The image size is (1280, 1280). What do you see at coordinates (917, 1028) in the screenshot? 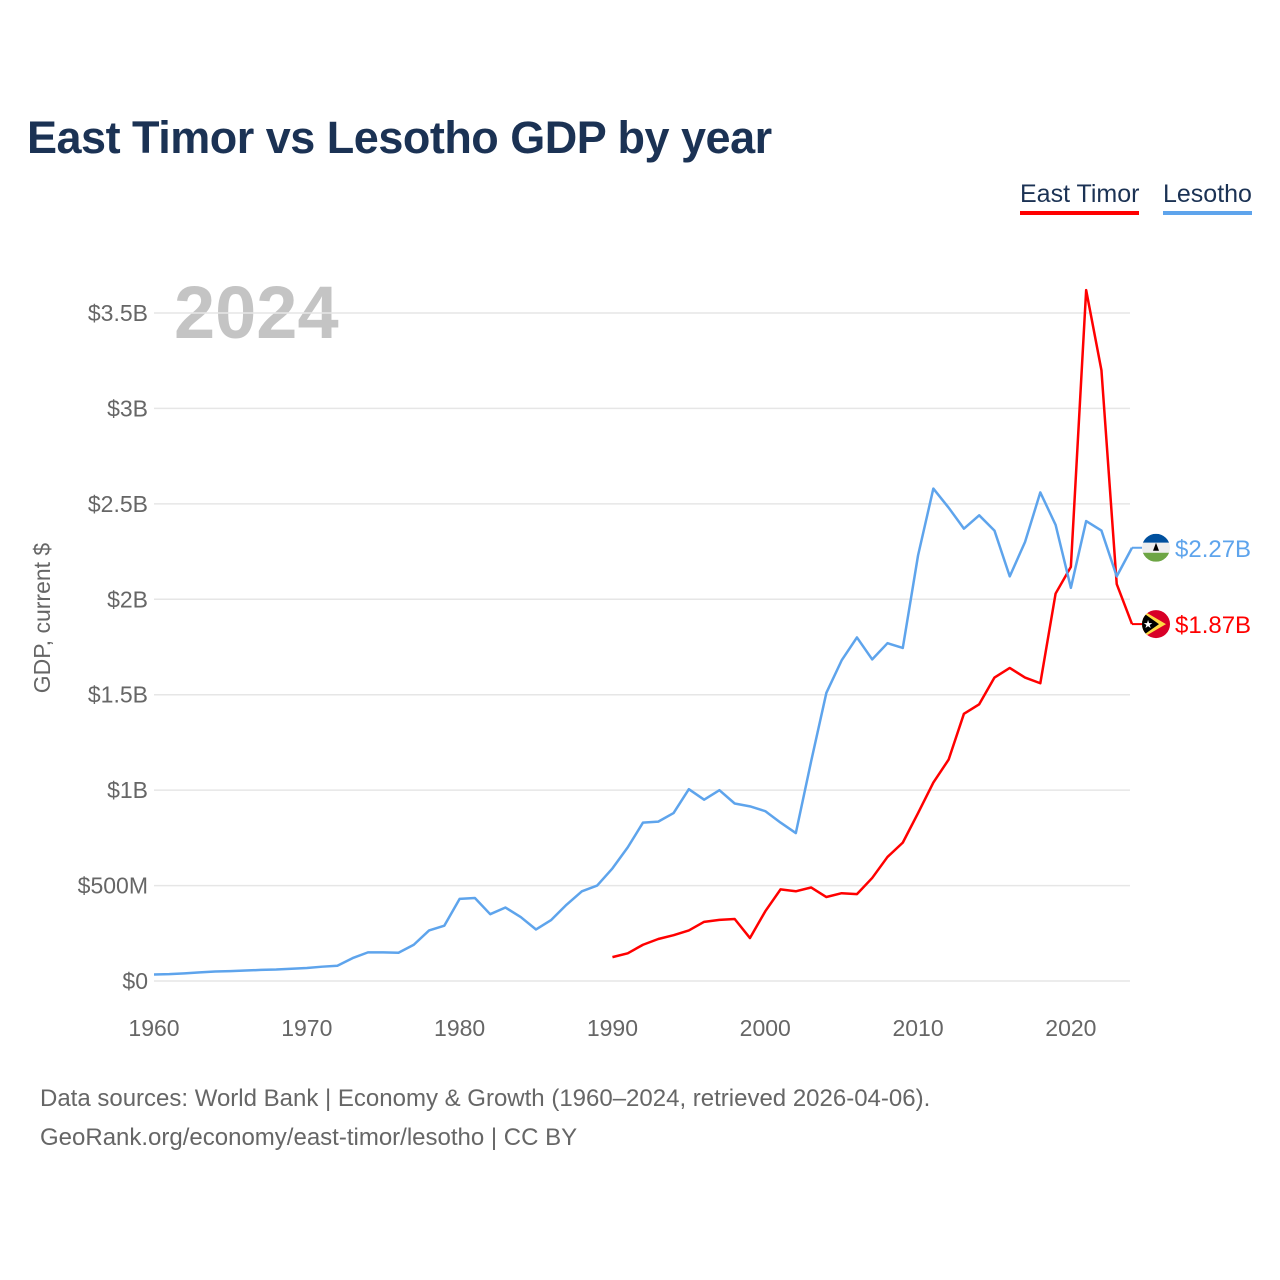
I see `x-tick-label: 2010` at bounding box center [917, 1028].